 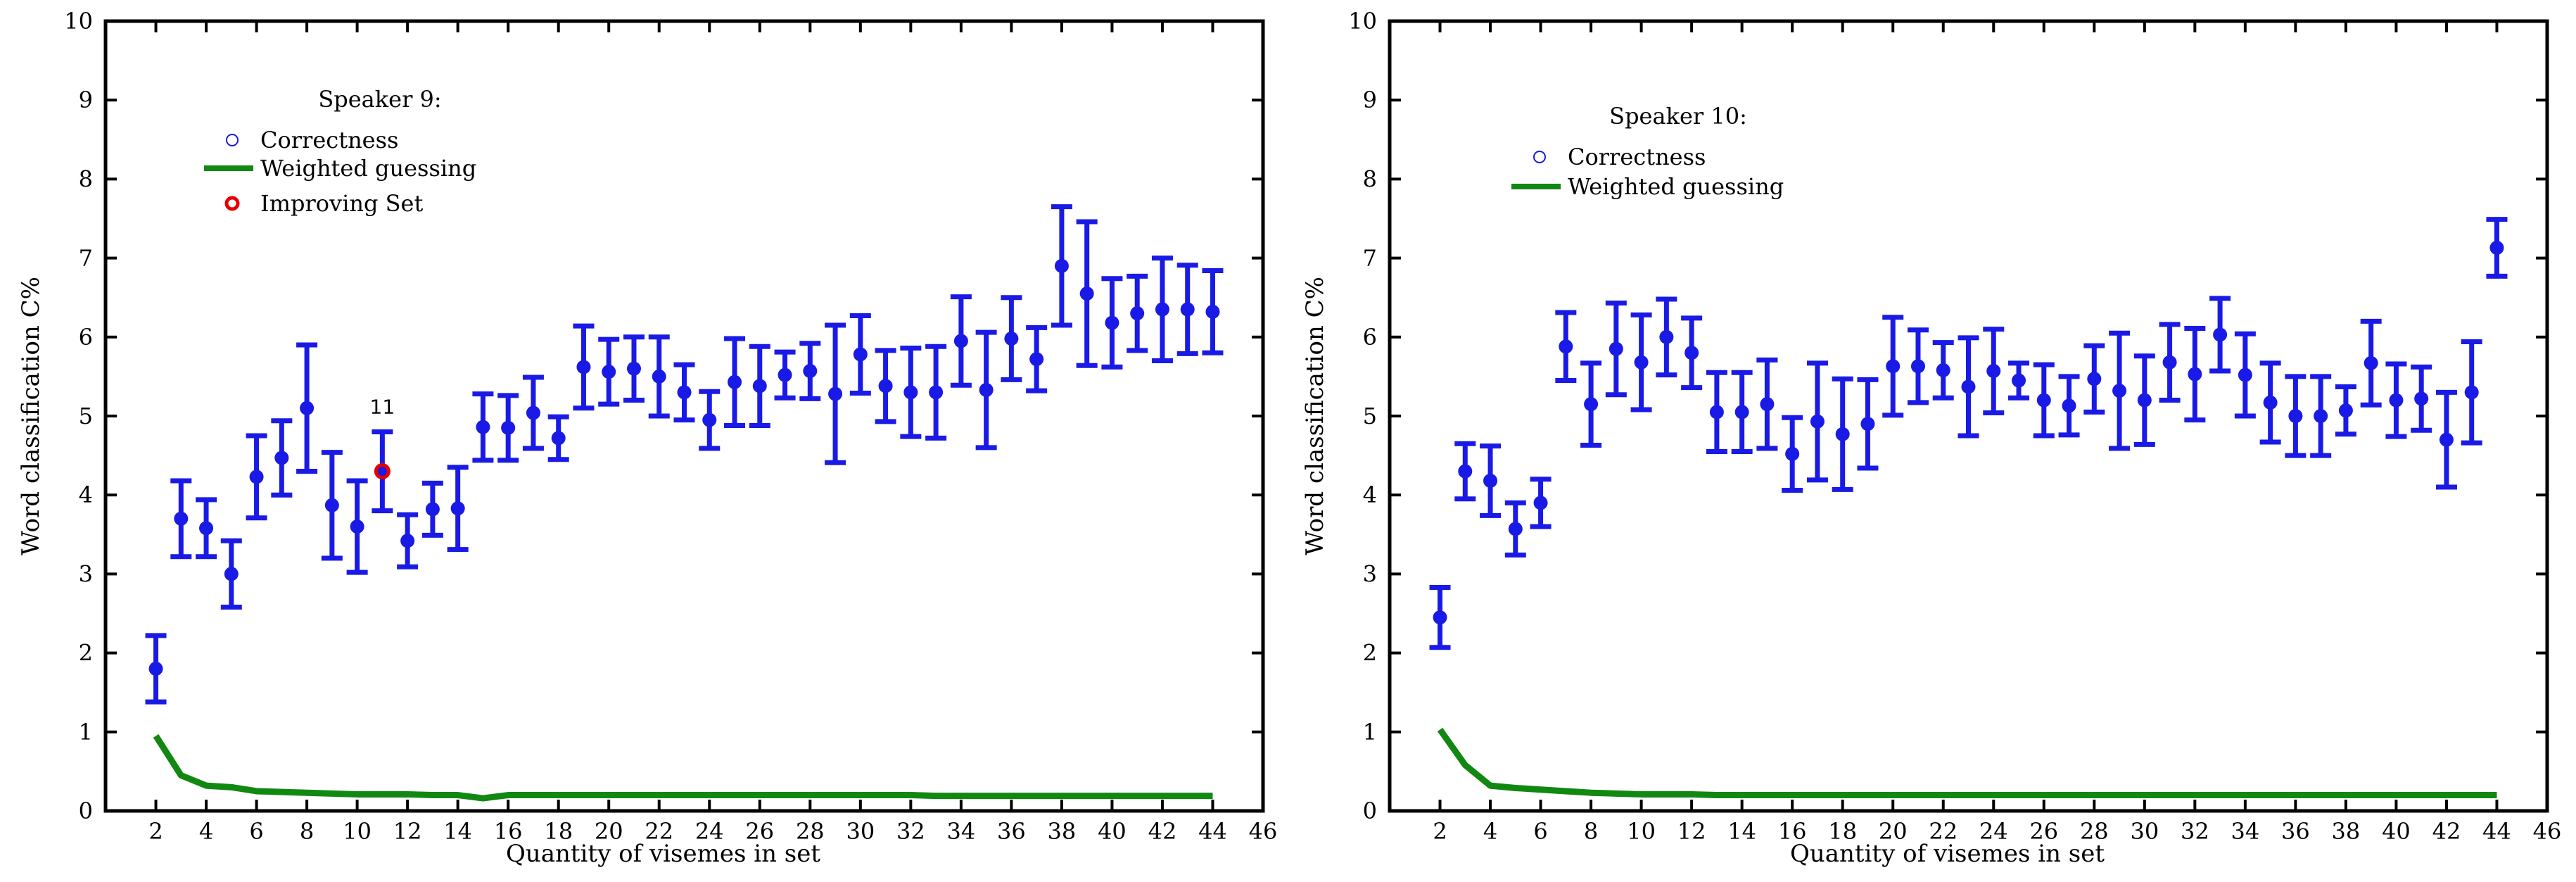 What do you see at coordinates (2496, 832) in the screenshot?
I see `x-tick-label: 44` at bounding box center [2496, 832].